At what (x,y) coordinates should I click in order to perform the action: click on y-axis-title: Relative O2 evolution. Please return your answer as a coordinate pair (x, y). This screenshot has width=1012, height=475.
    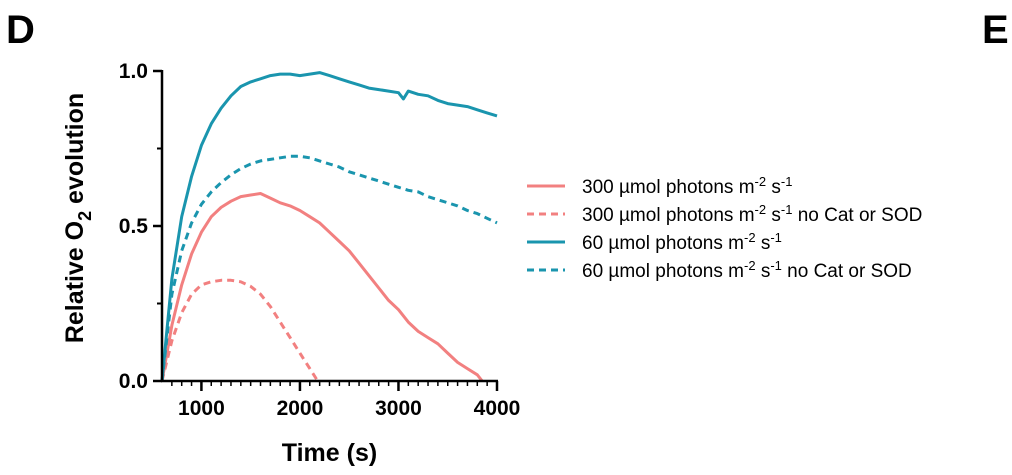
    Looking at the image, I should click on (78, 218).